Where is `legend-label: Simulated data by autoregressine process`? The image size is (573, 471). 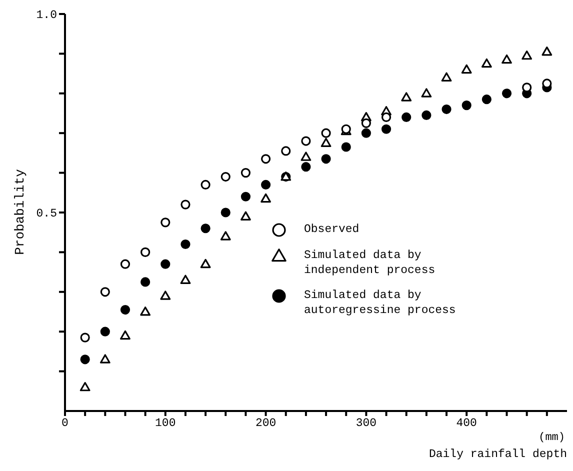
legend-label: Simulated data by autoregressine process is located at coordinates (380, 303).